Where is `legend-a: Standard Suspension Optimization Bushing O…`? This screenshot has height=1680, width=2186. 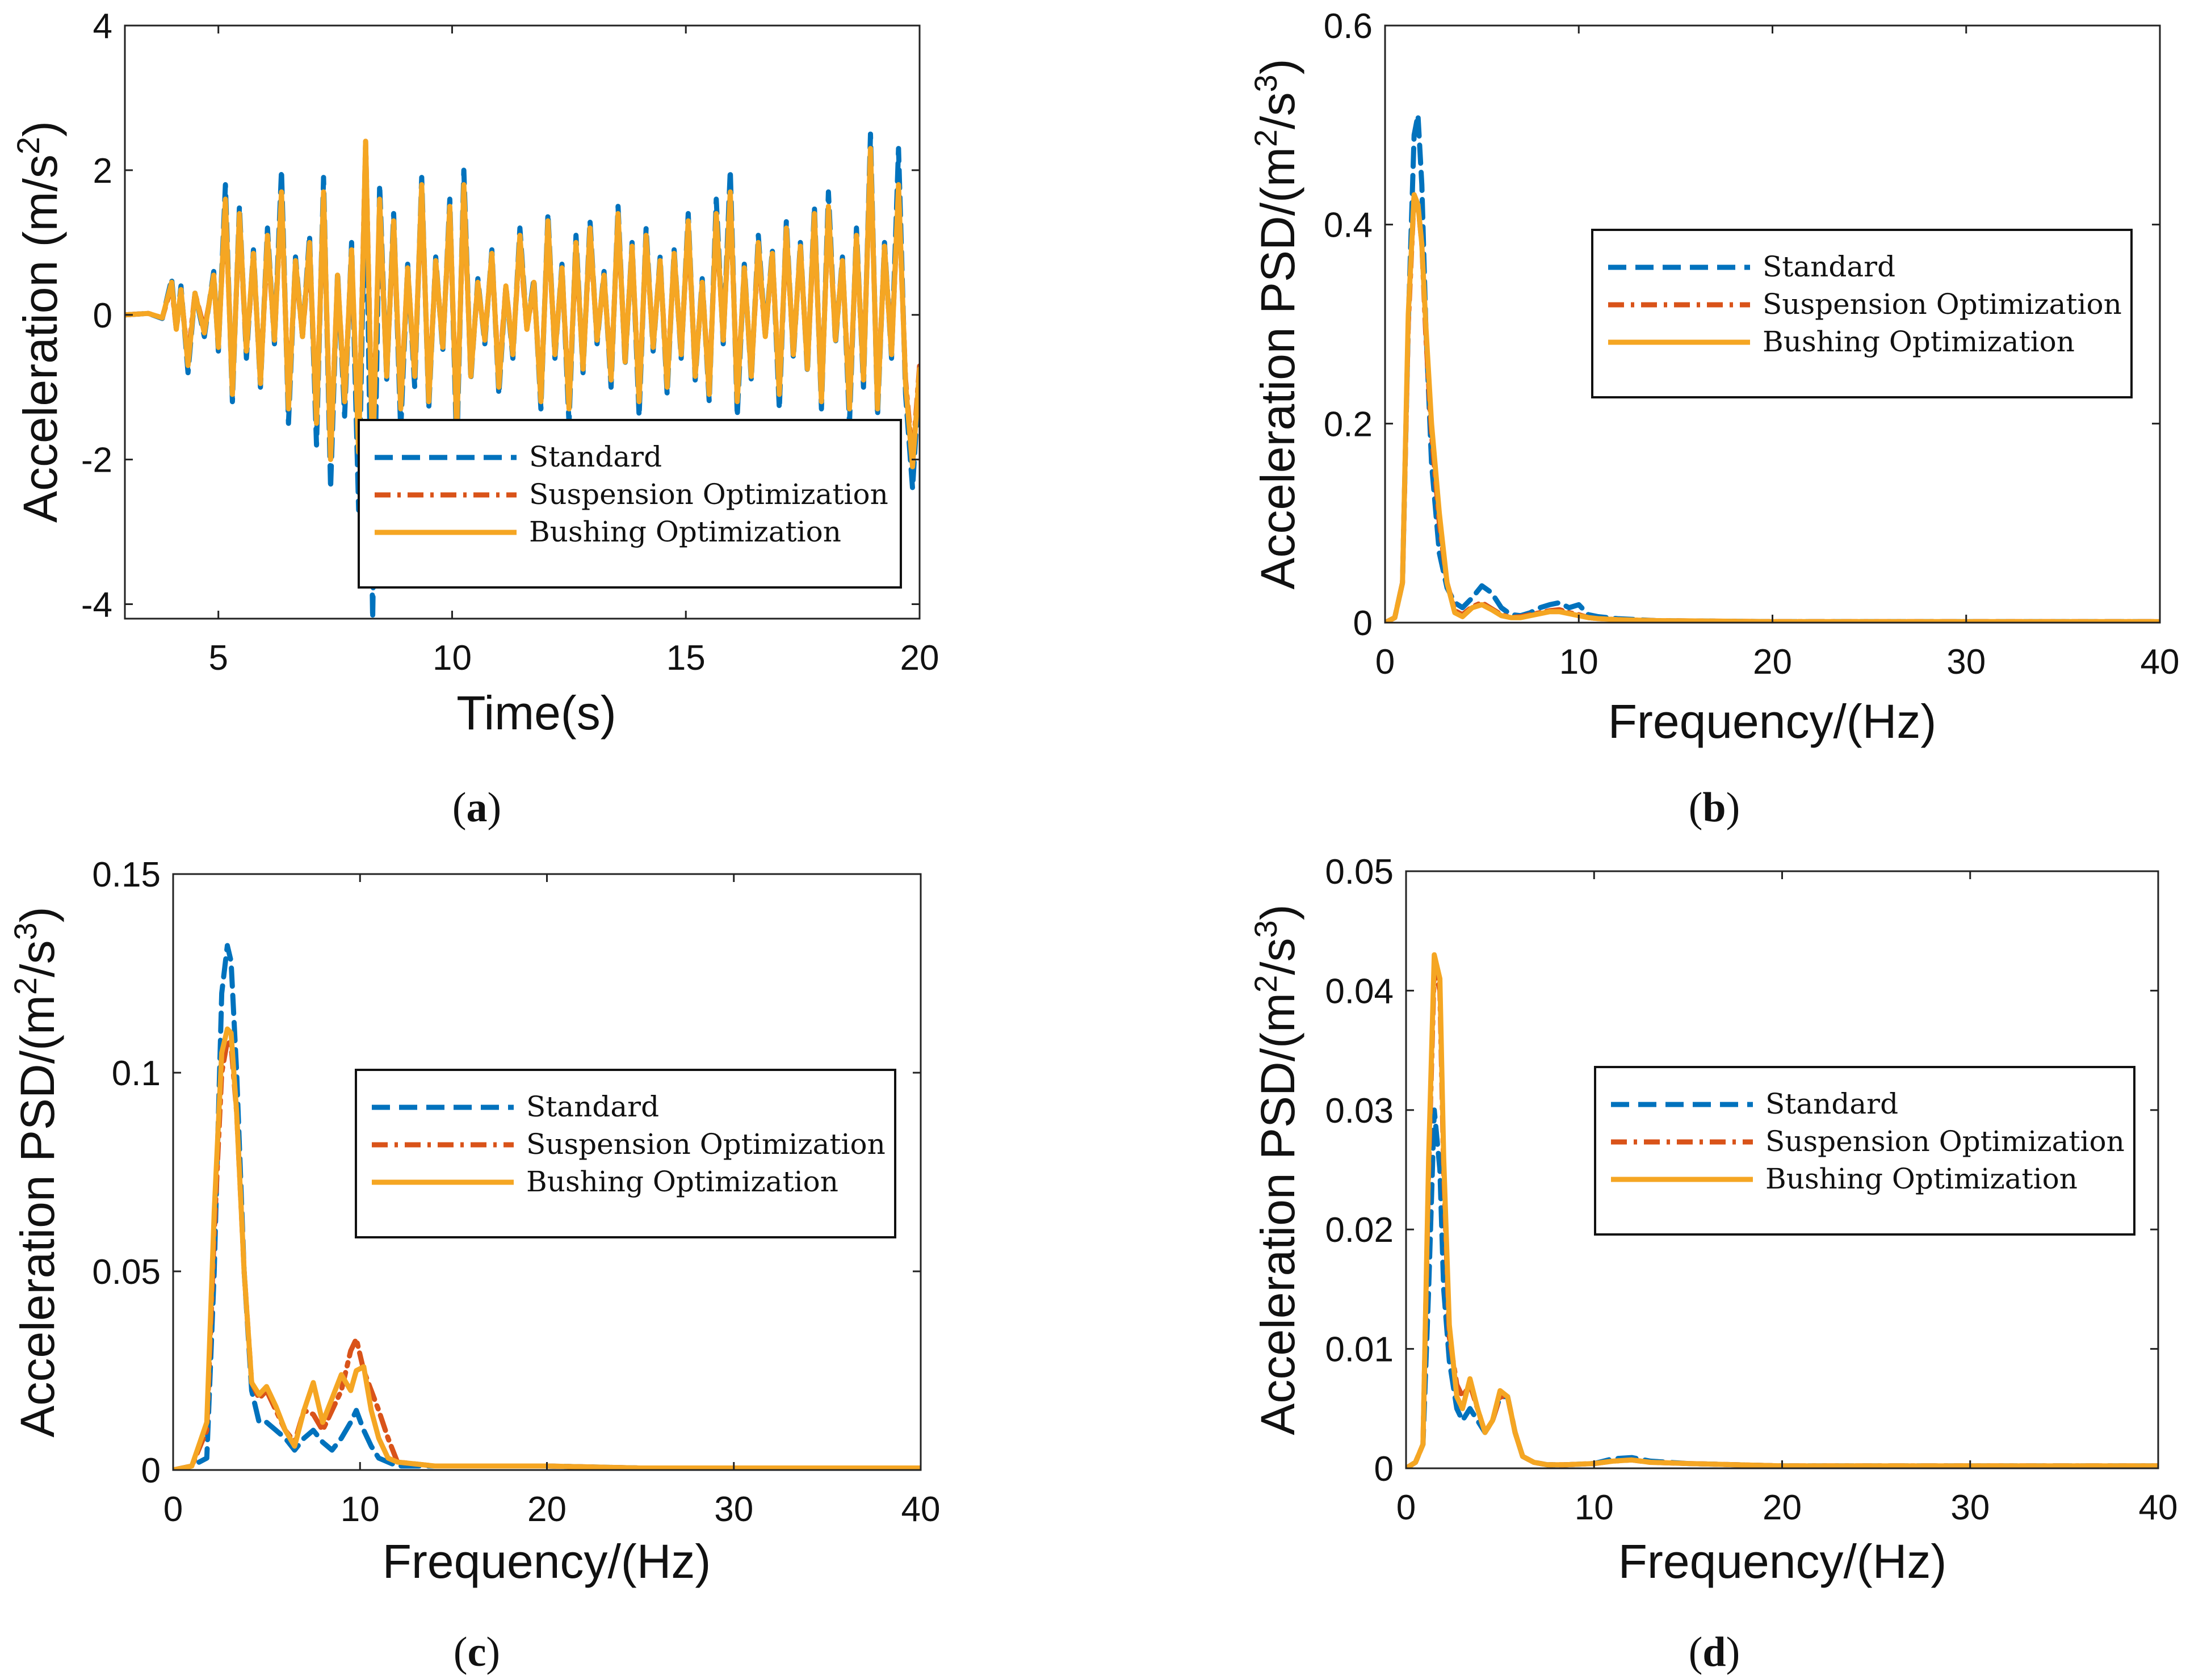
legend-a: Standard Suspension Optimization Bushing O… is located at coordinates (630, 504).